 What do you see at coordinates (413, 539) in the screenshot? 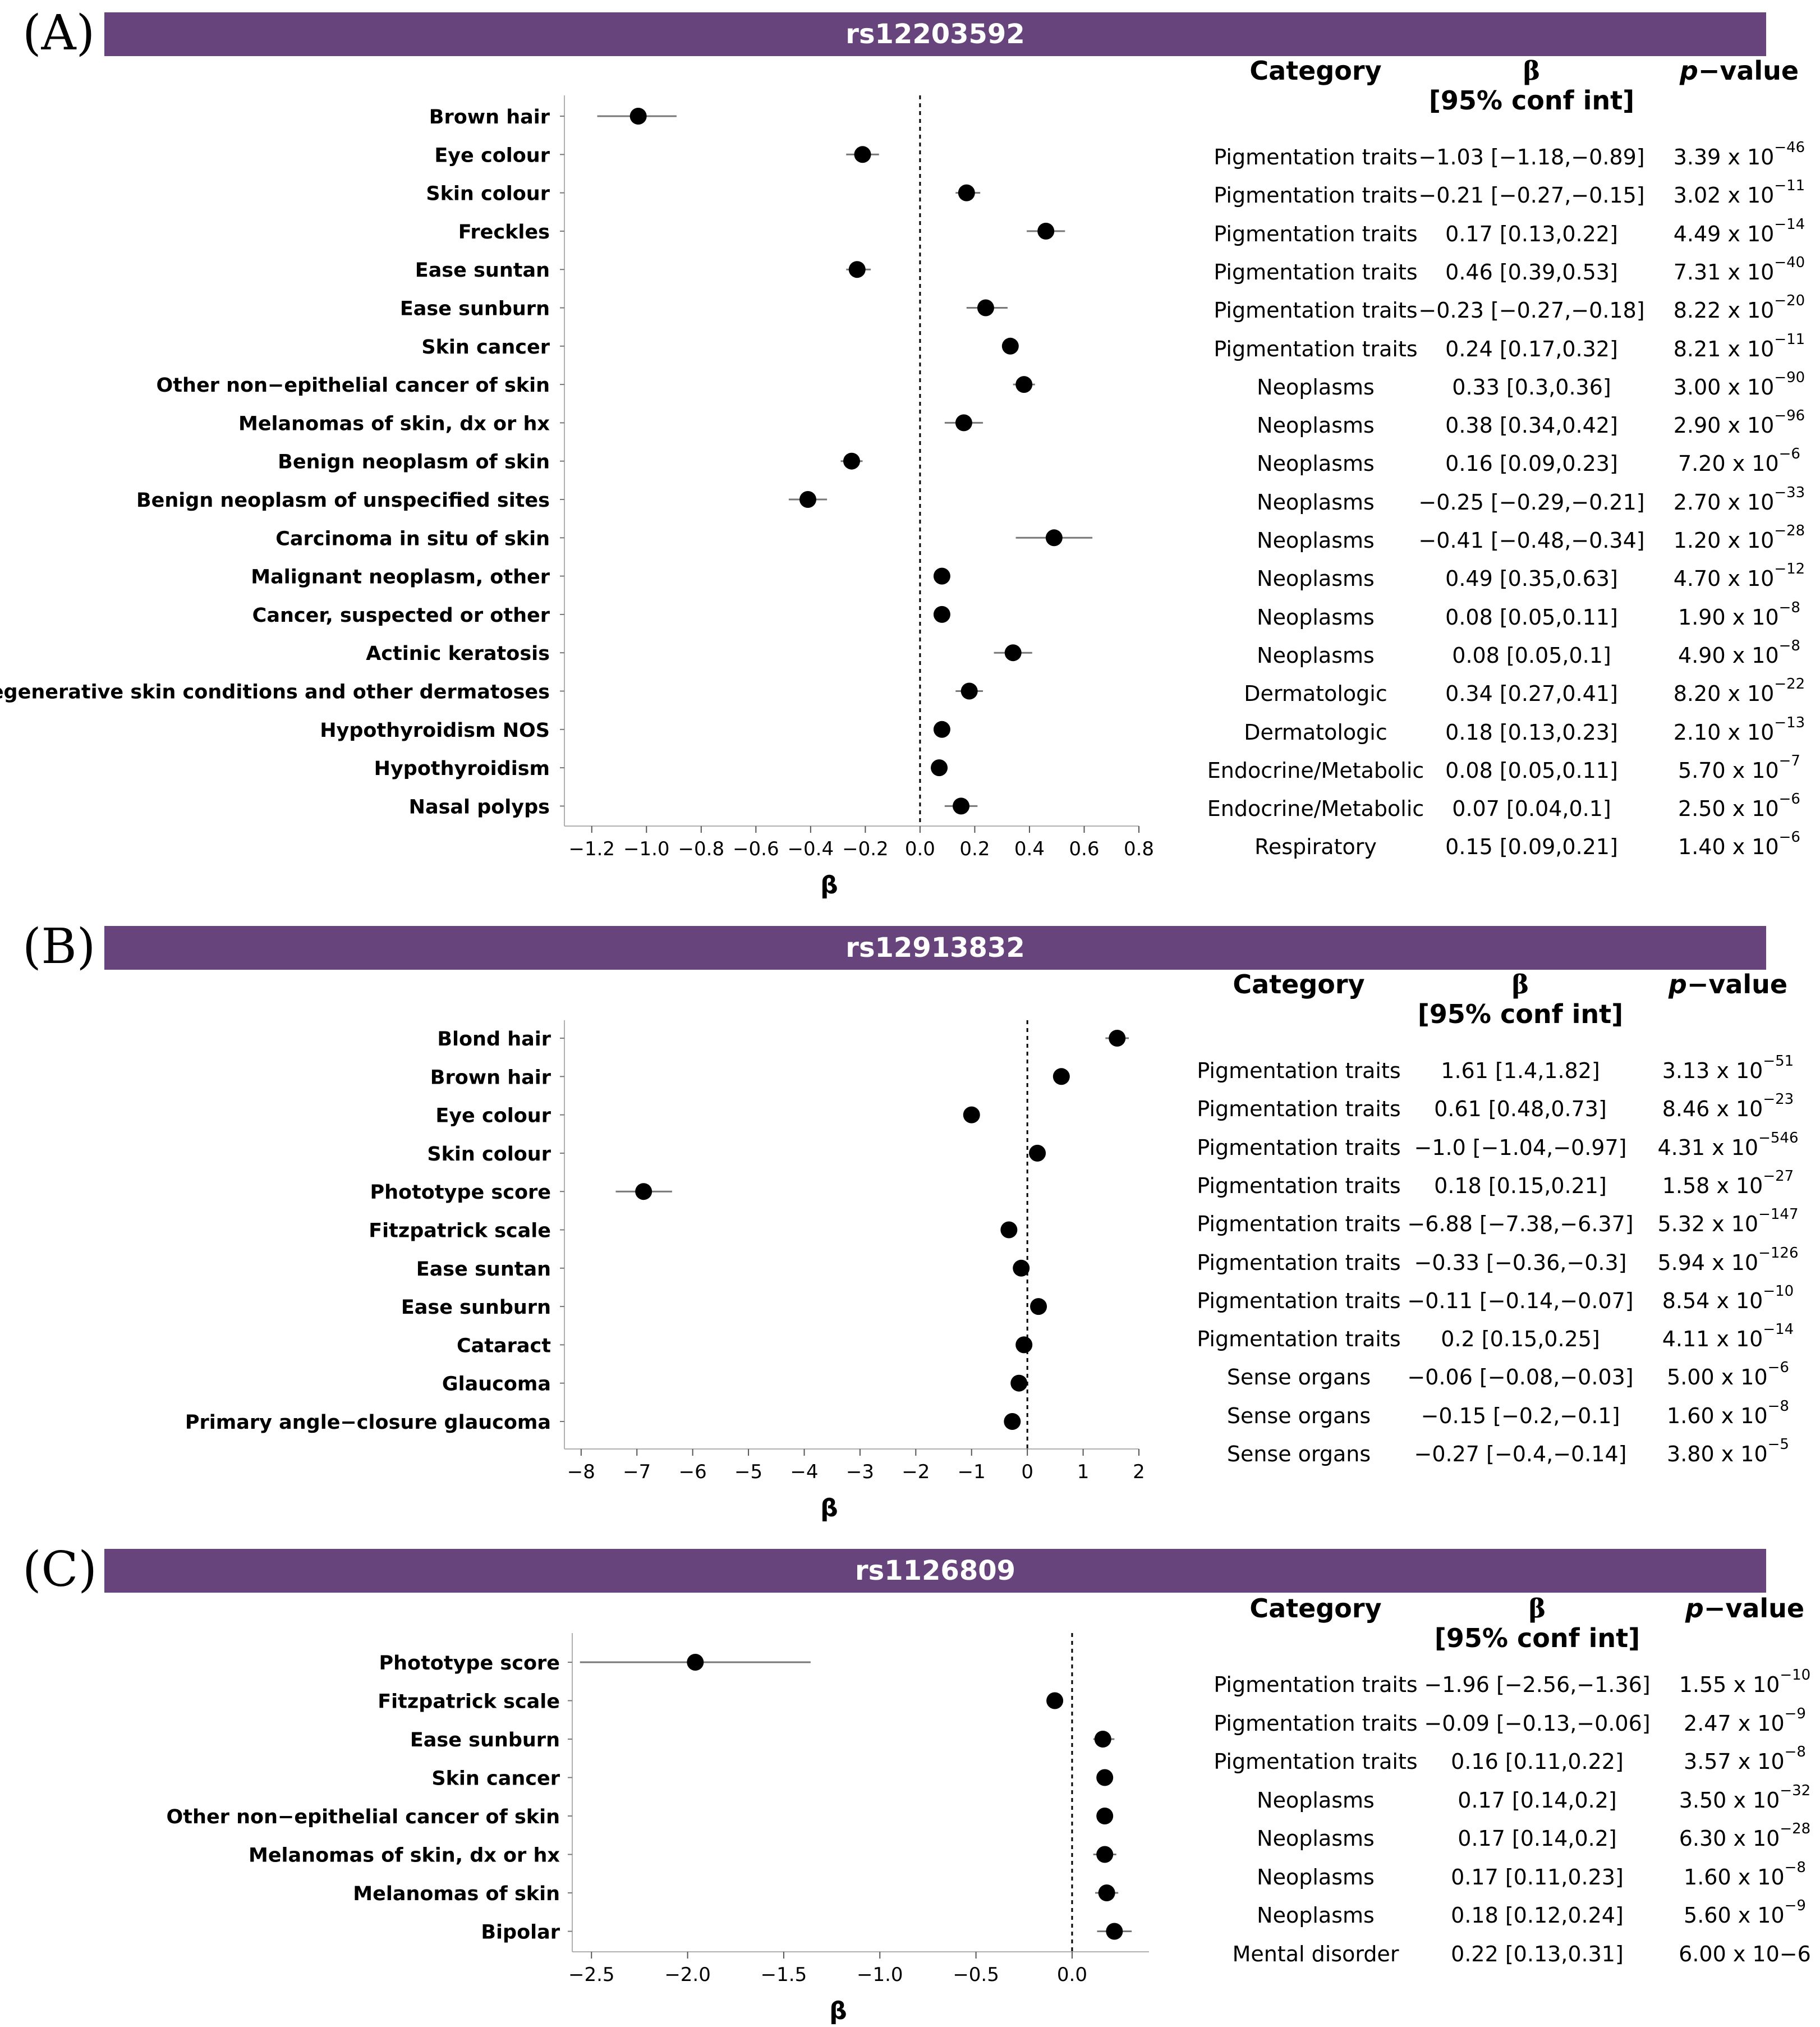
I see `row-label: Carcinoma in situ of skin` at bounding box center [413, 539].